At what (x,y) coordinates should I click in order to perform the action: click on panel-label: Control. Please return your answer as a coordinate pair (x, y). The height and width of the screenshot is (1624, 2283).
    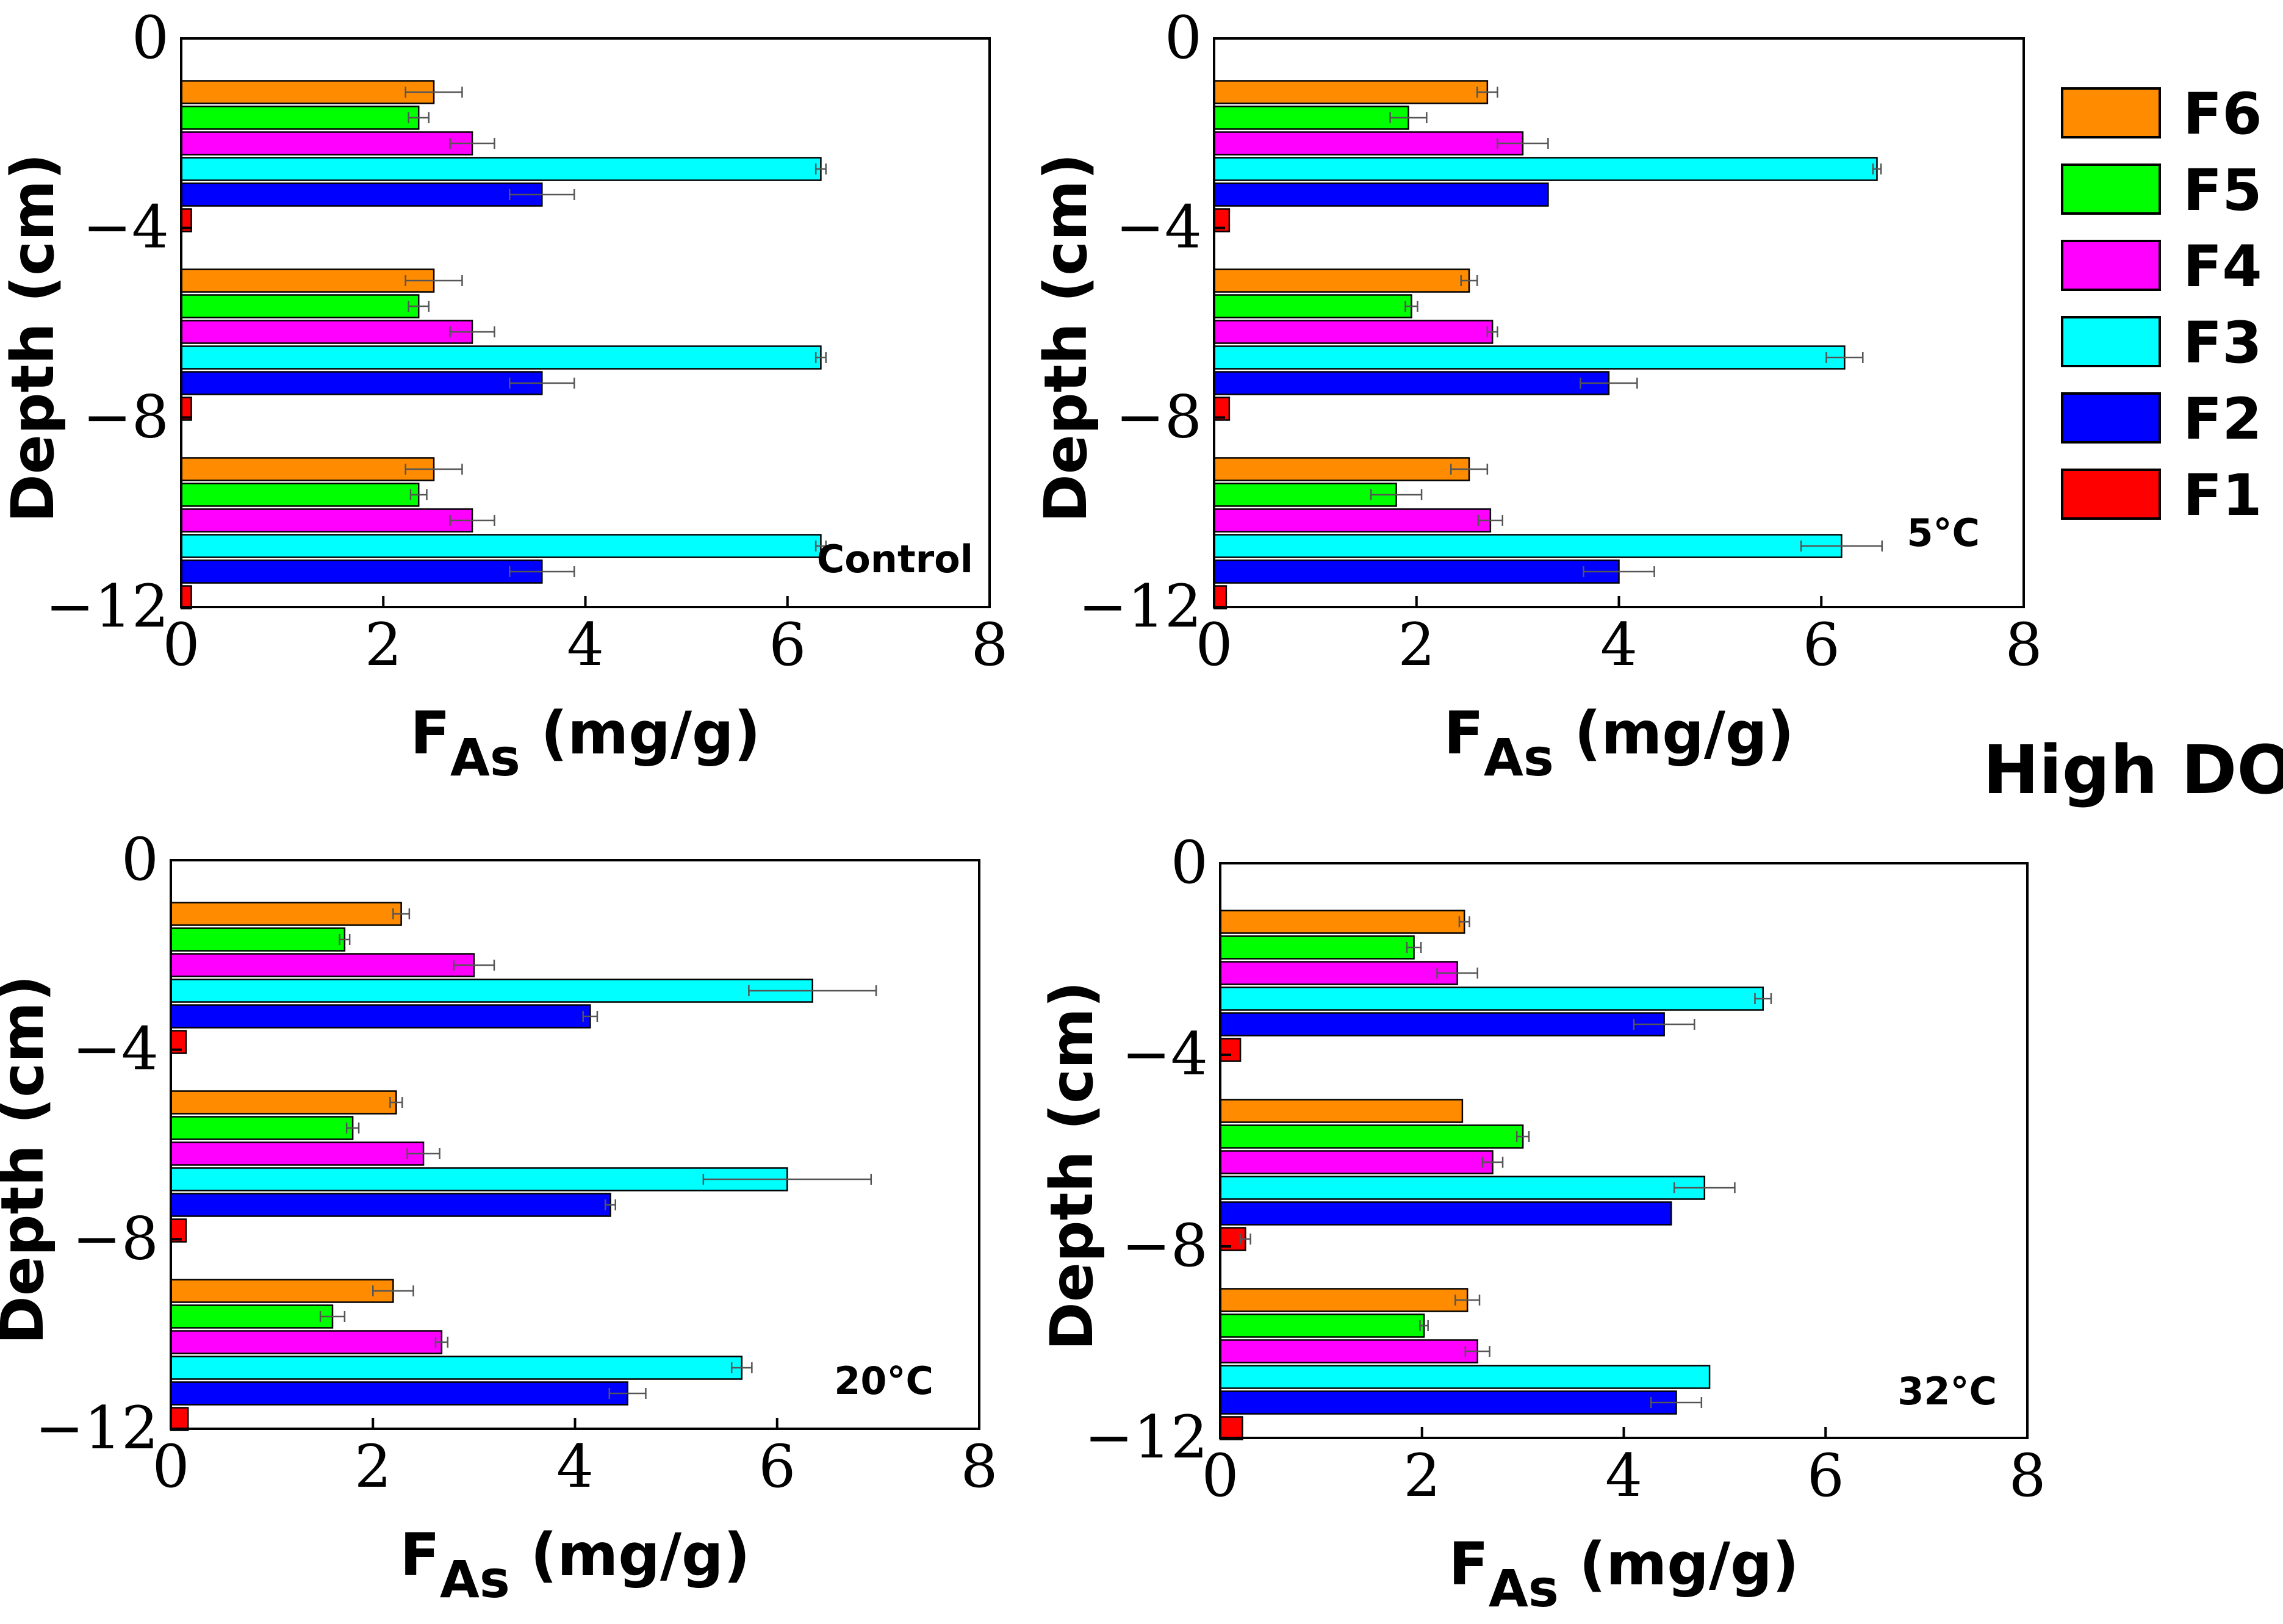
    Looking at the image, I should click on (895, 559).